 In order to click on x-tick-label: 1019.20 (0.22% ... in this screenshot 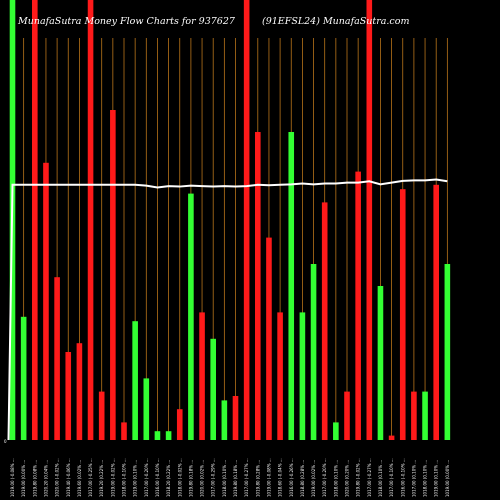, I will do `click(101, 478)`.